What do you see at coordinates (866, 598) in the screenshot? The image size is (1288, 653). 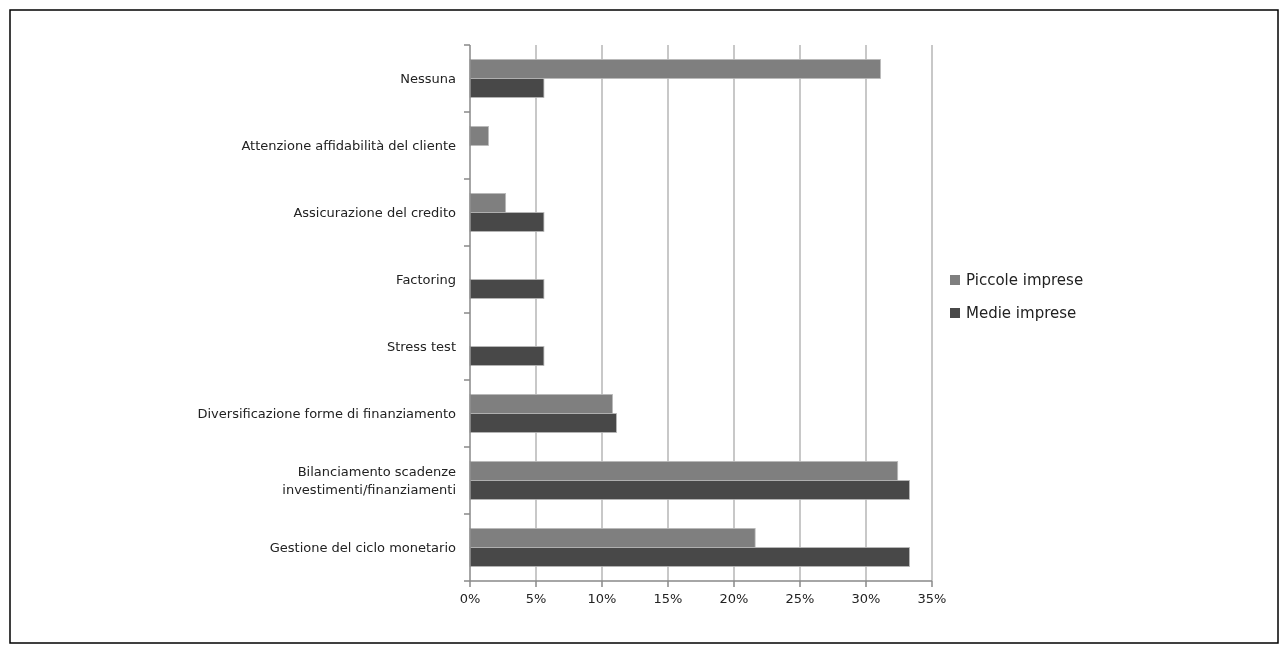 I see `x-tick-label: 30%` at bounding box center [866, 598].